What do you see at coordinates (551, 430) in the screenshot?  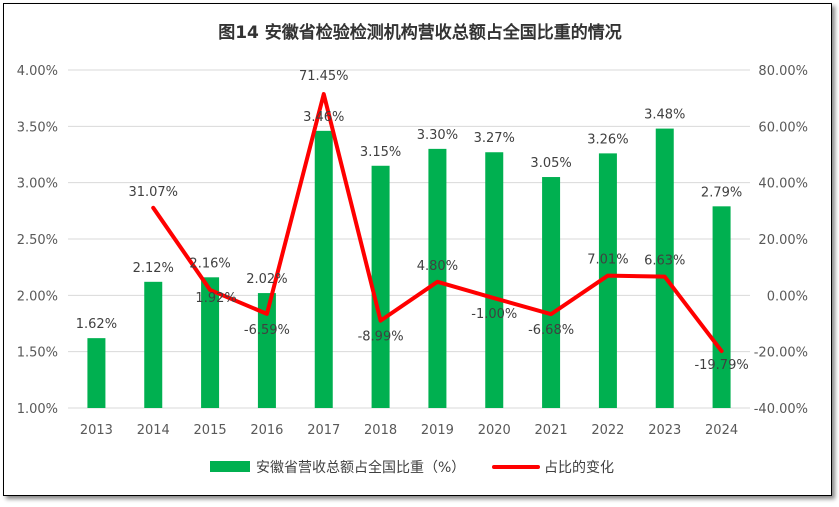 I see `x-axis-tick: 2021` at bounding box center [551, 430].